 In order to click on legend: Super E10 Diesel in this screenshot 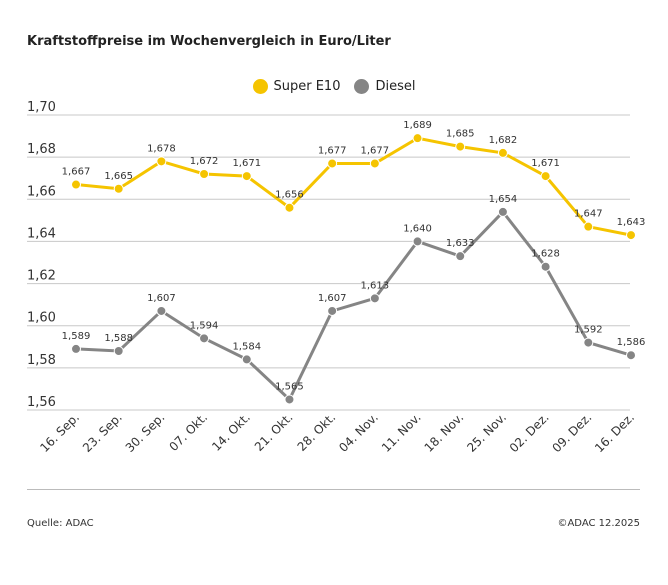, I will do `click(334, 86)`.